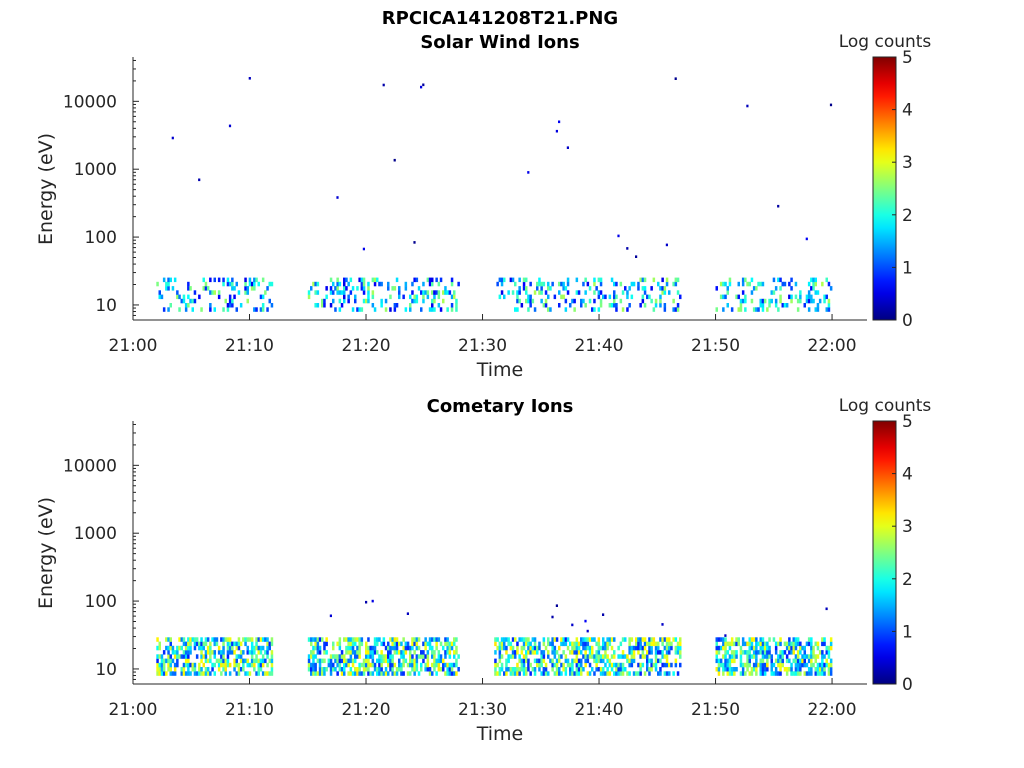 This screenshot has height=768, width=1024. What do you see at coordinates (366, 710) in the screenshot?
I see `x-tick-label: 21:20` at bounding box center [366, 710].